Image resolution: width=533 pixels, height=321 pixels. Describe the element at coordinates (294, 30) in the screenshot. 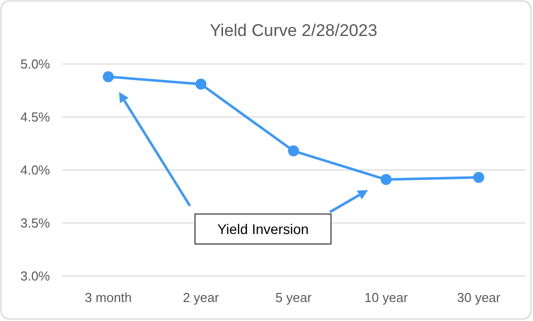

I see `chart-title: Yield Curve 2/28/2023` at that location.